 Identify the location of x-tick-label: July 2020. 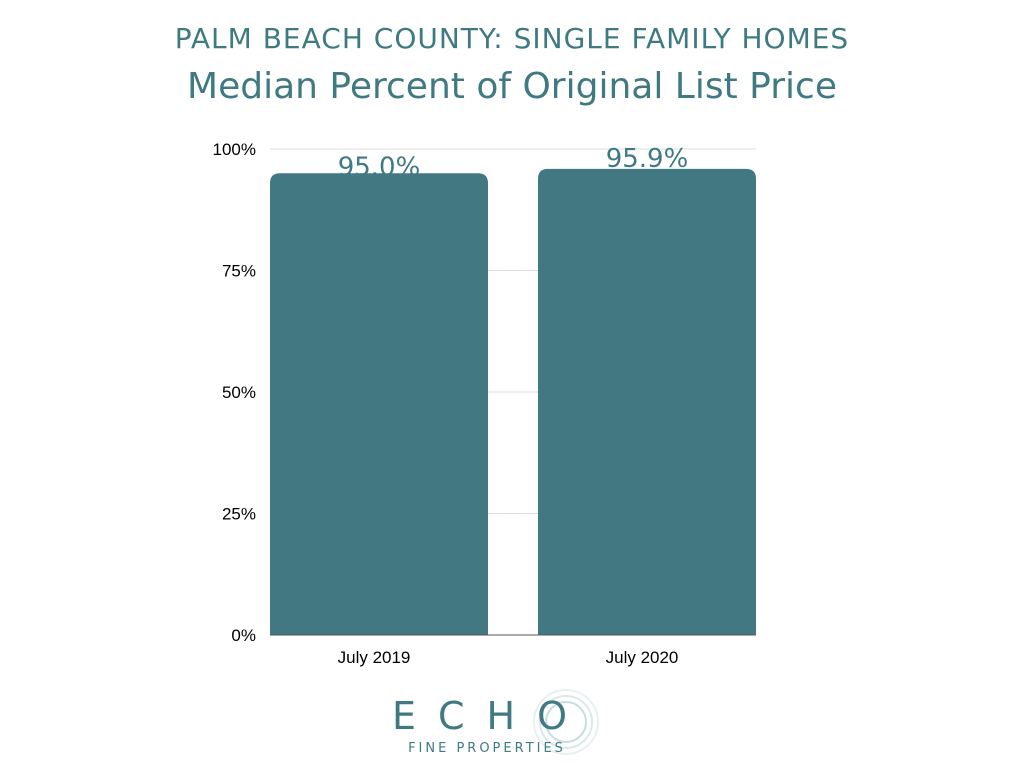
(642, 657).